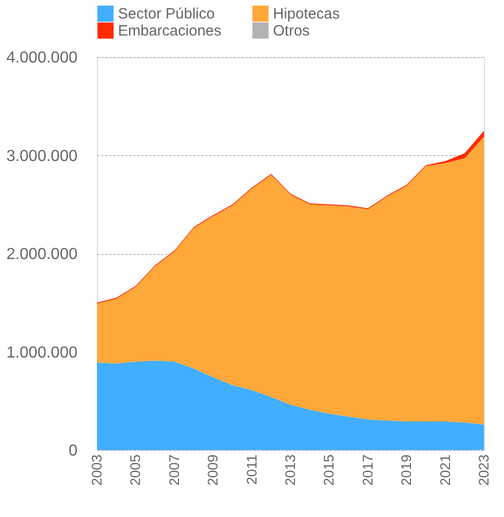 This screenshot has height=517, width=504. Describe the element at coordinates (96, 470) in the screenshot. I see `x-tick-label: 2003` at that location.